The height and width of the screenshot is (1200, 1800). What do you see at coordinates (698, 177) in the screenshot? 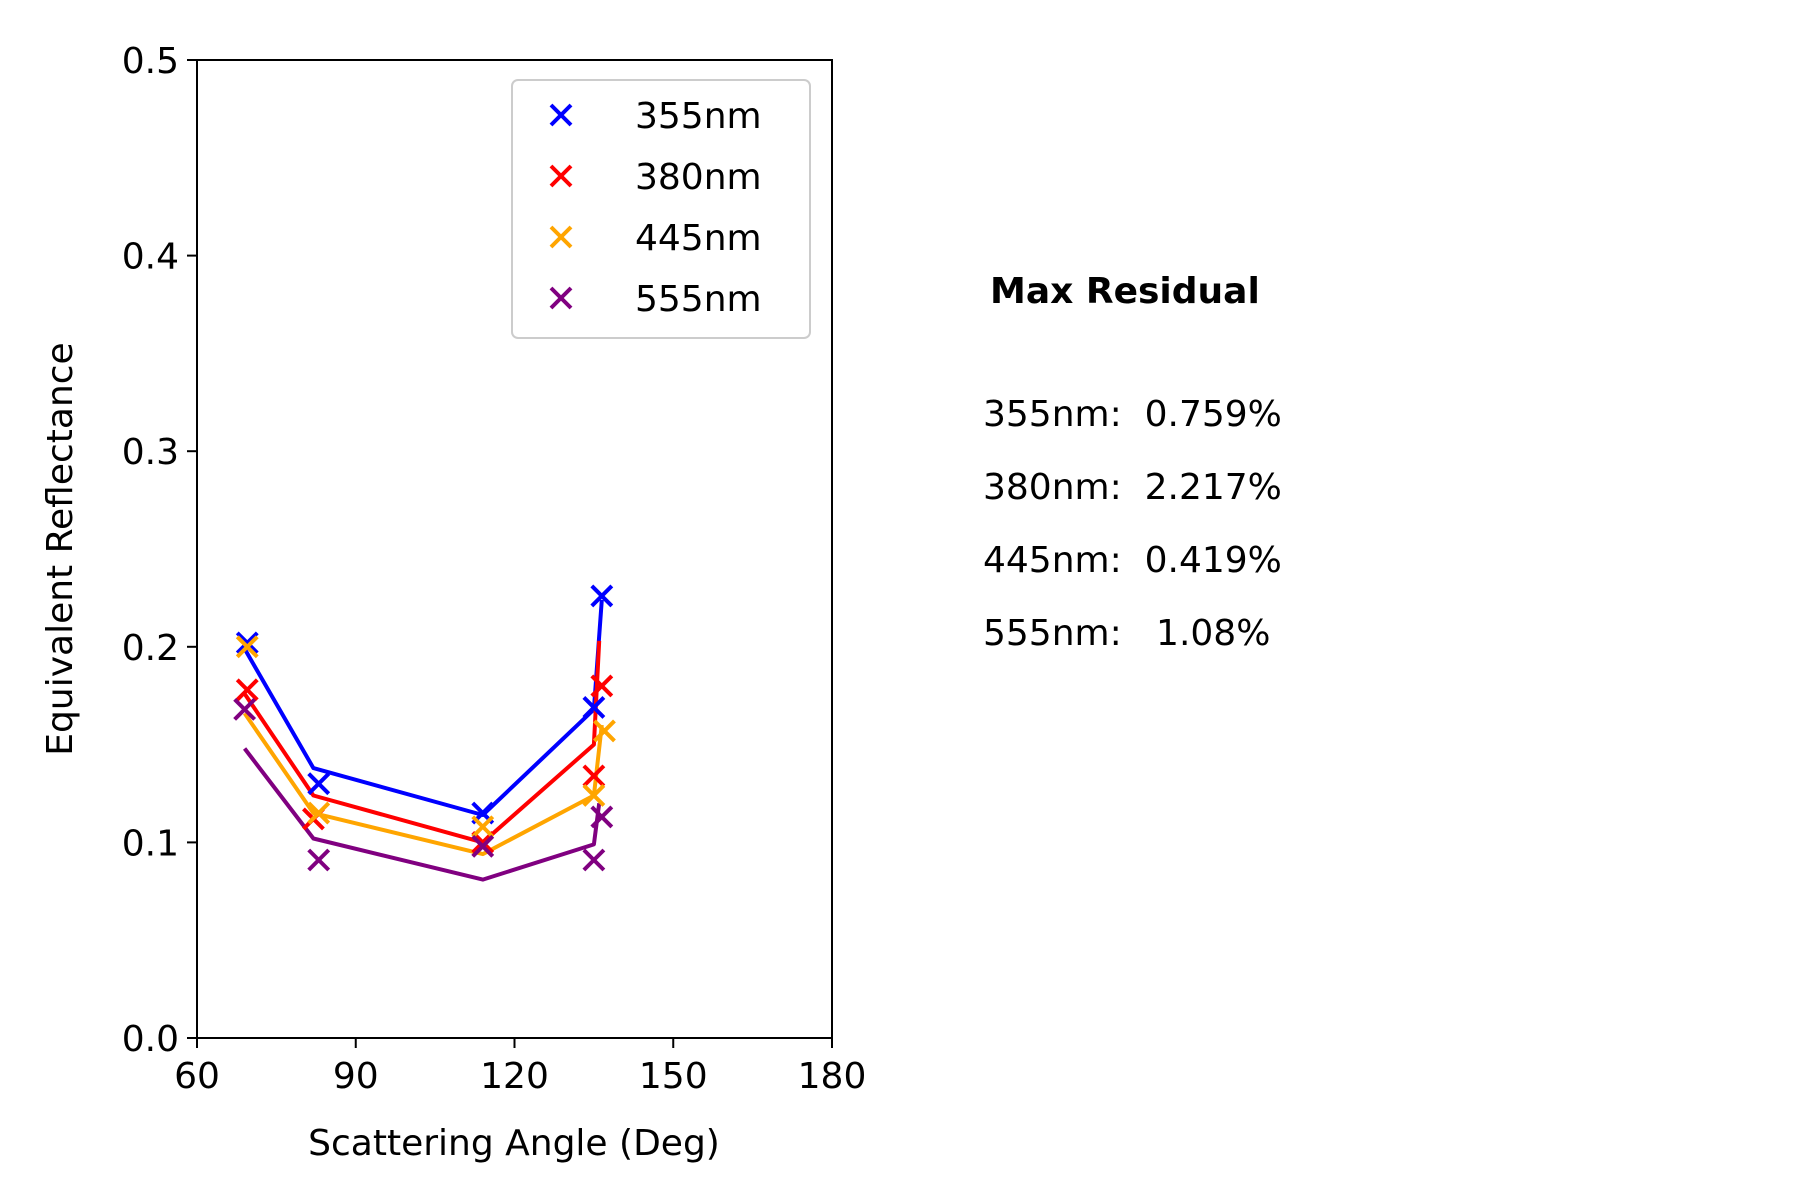
I see `legend-label-380nm: 380nm` at bounding box center [698, 177].